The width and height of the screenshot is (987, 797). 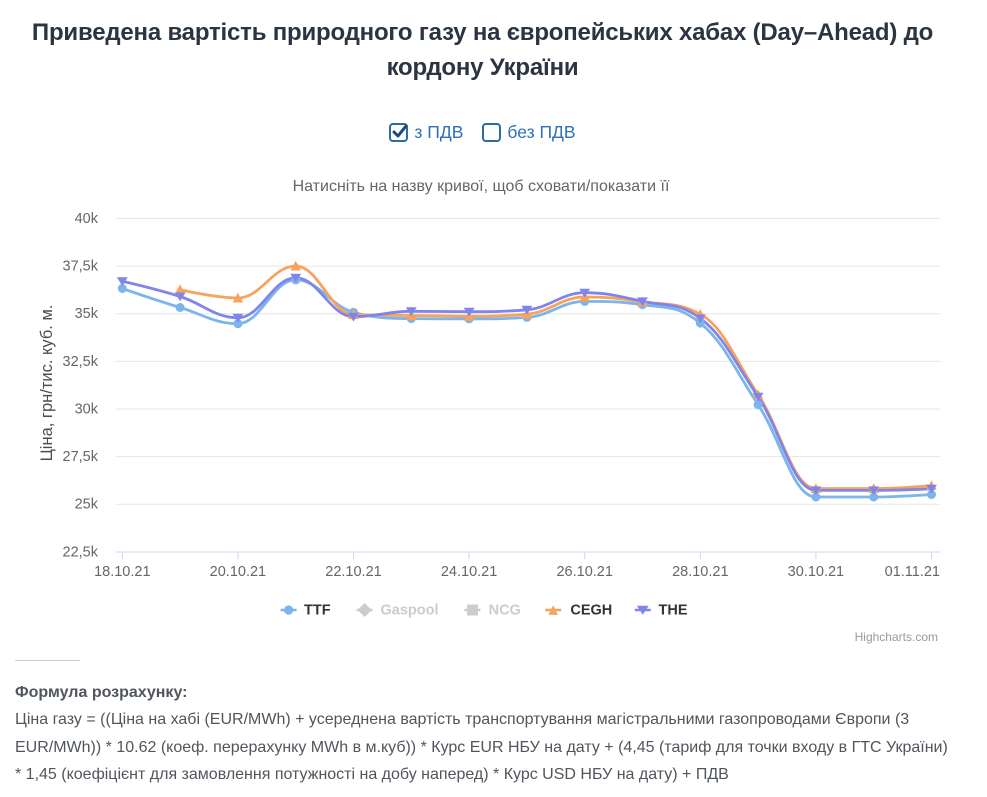 I want to click on svg-text: 37,5k, so click(x=81, y=267).